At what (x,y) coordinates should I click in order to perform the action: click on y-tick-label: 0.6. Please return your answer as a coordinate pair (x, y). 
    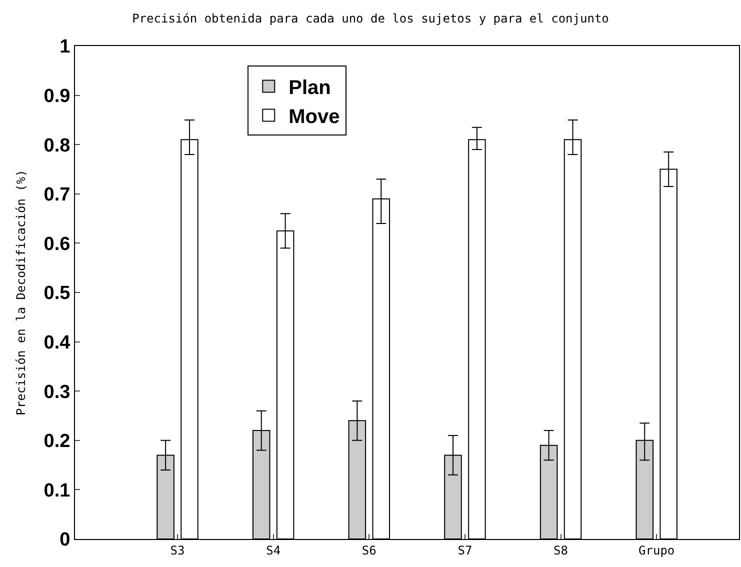
    Looking at the image, I should click on (57, 244).